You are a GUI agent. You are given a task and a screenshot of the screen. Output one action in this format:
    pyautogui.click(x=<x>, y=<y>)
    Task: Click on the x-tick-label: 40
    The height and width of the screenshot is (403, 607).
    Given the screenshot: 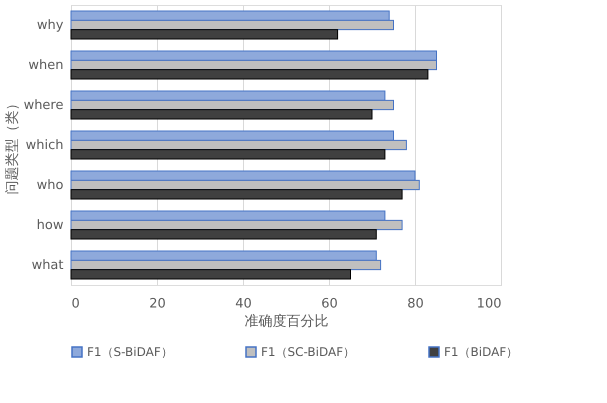 What is the action you would take?
    pyautogui.click(x=243, y=304)
    